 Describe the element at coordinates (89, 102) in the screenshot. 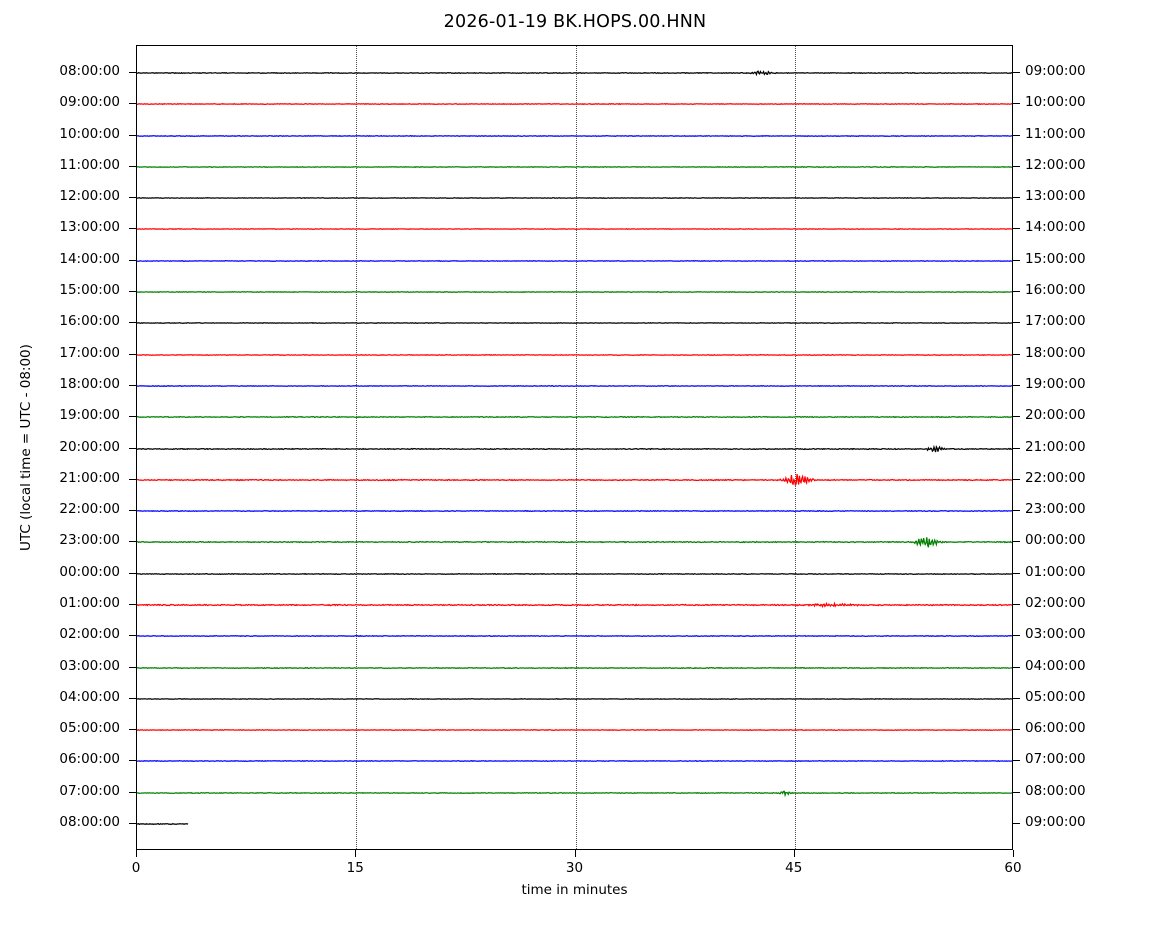

I see `y-tick-label-left: 09:00:00` at that location.